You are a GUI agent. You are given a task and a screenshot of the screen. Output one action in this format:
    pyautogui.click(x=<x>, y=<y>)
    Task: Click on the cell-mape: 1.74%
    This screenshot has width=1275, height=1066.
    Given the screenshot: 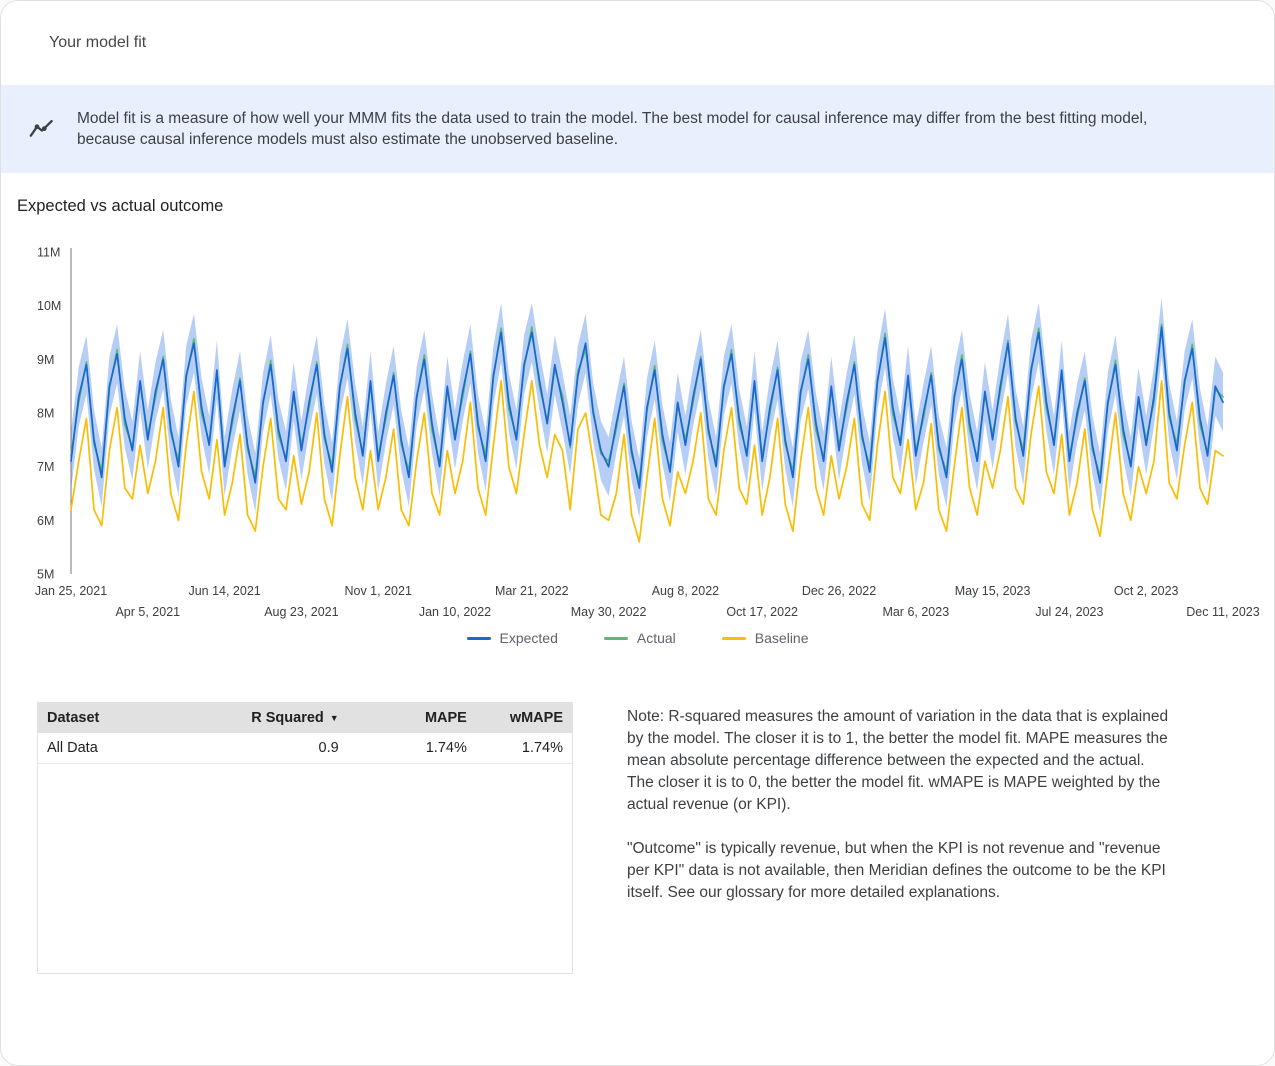 What is the action you would take?
    pyautogui.click(x=411, y=748)
    